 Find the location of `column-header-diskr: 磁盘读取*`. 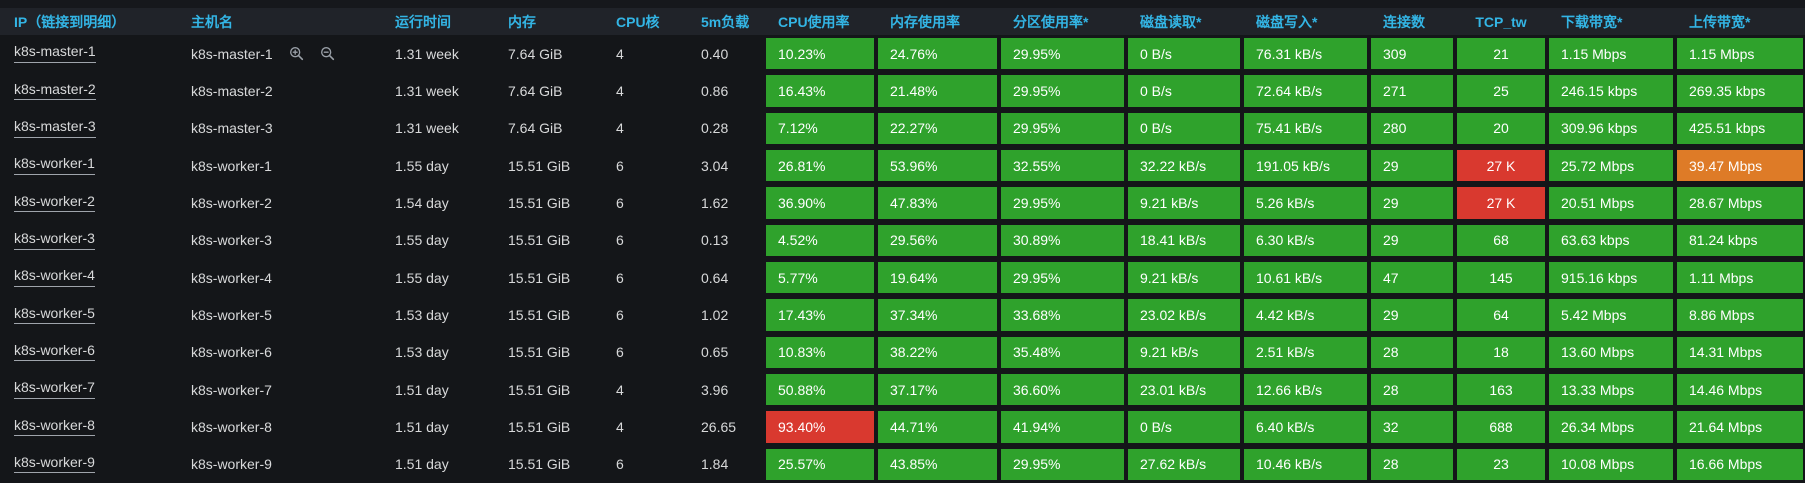

column-header-diskr: 磁盘读取* is located at coordinates (1171, 21).